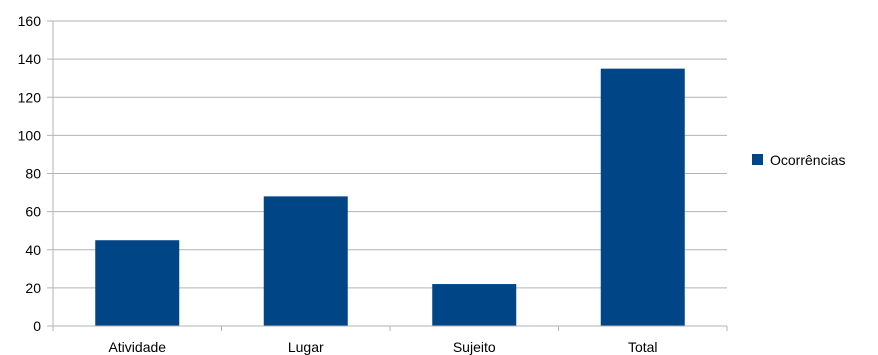 The height and width of the screenshot is (355, 878). What do you see at coordinates (474, 305) in the screenshot?
I see `bar-sujeito` at bounding box center [474, 305].